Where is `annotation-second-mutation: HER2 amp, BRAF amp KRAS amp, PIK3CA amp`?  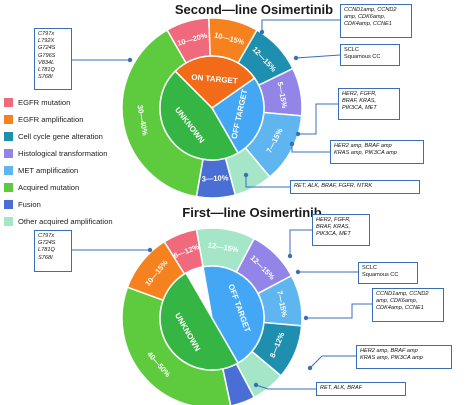
annotation-second-mutation: HER2 amp, BRAF amp KRAS amp, PIK3CA amp is located at coordinates (377, 152).